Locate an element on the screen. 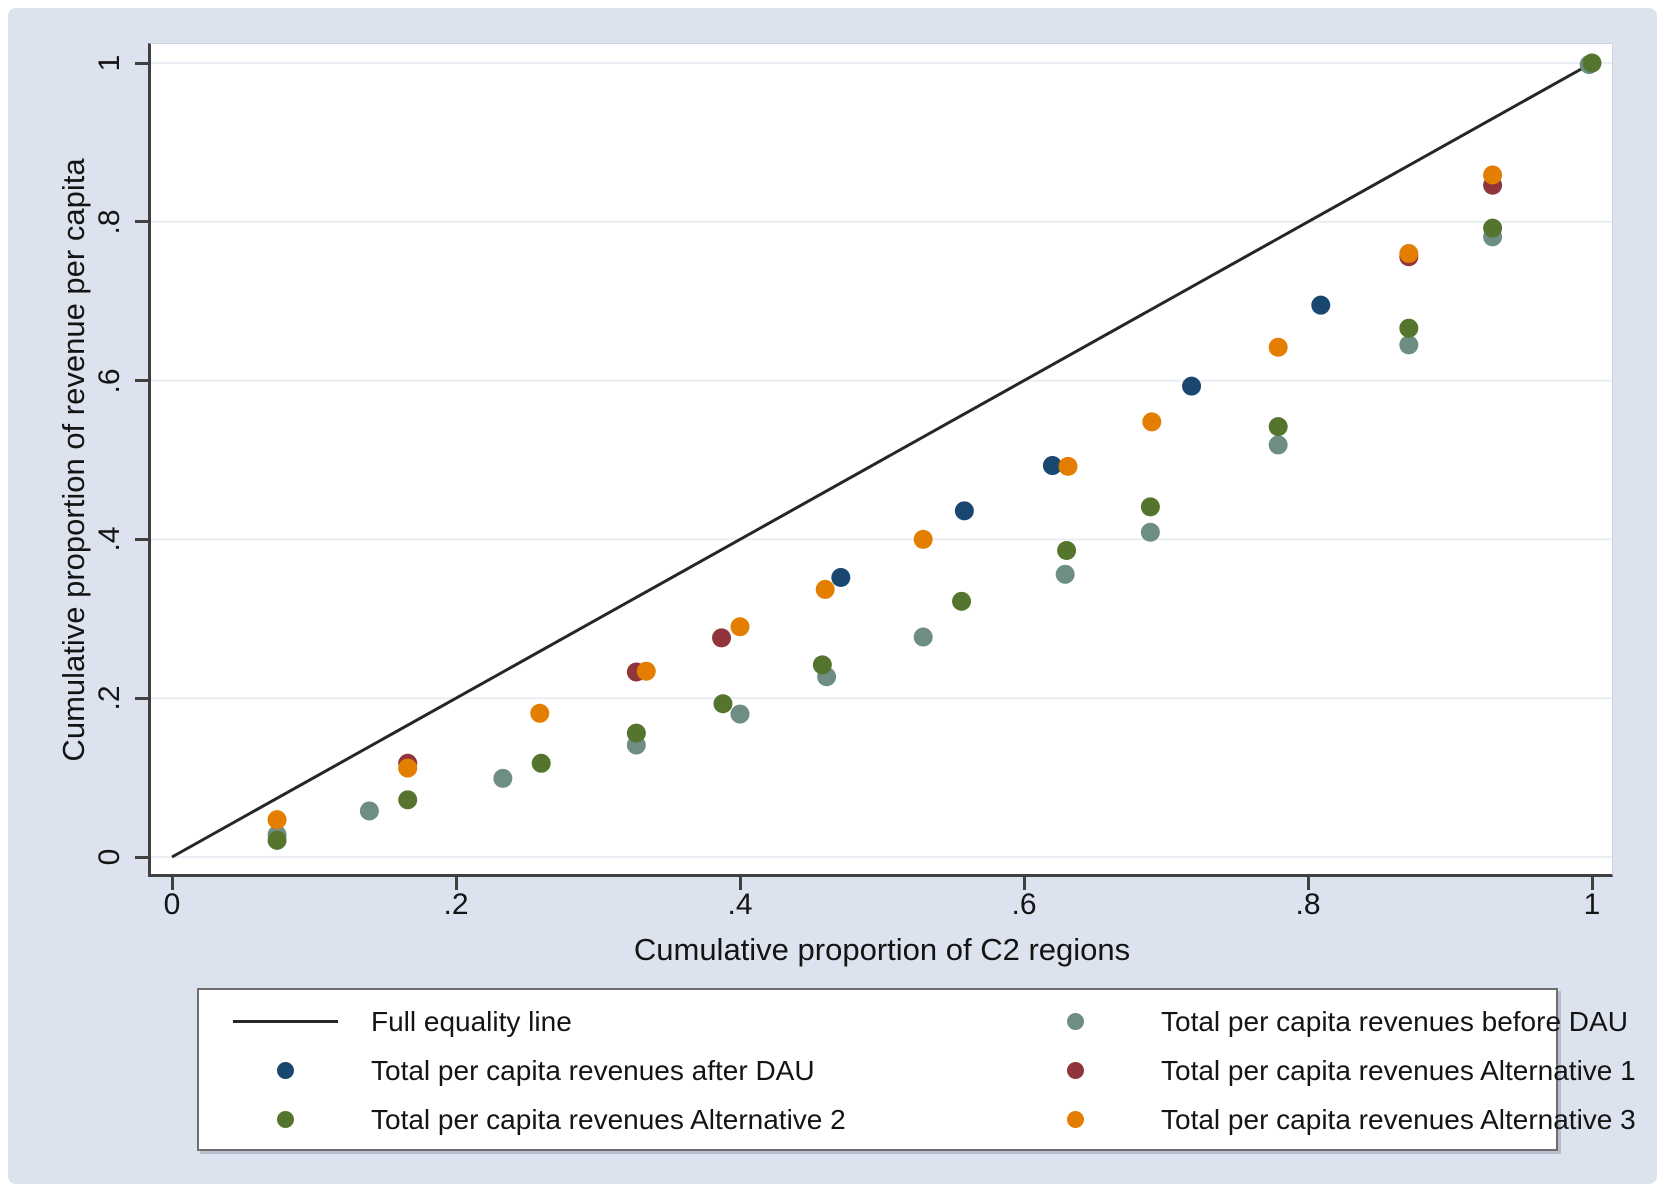 The height and width of the screenshot is (1192, 1665). y-tick-label: 0 is located at coordinates (109, 857).